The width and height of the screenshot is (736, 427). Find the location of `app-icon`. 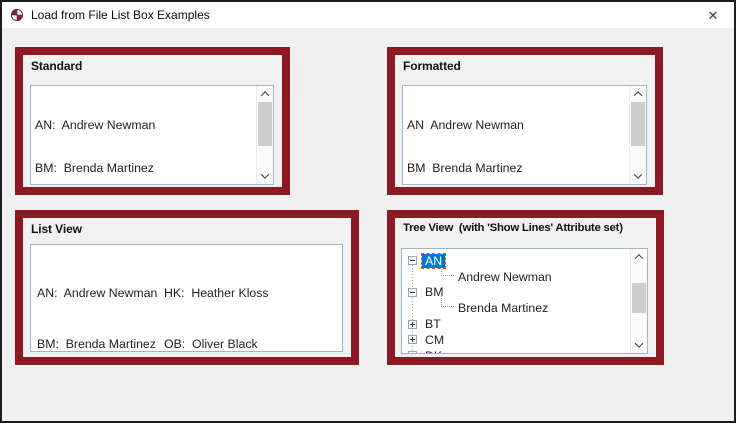

app-icon is located at coordinates (17, 15).